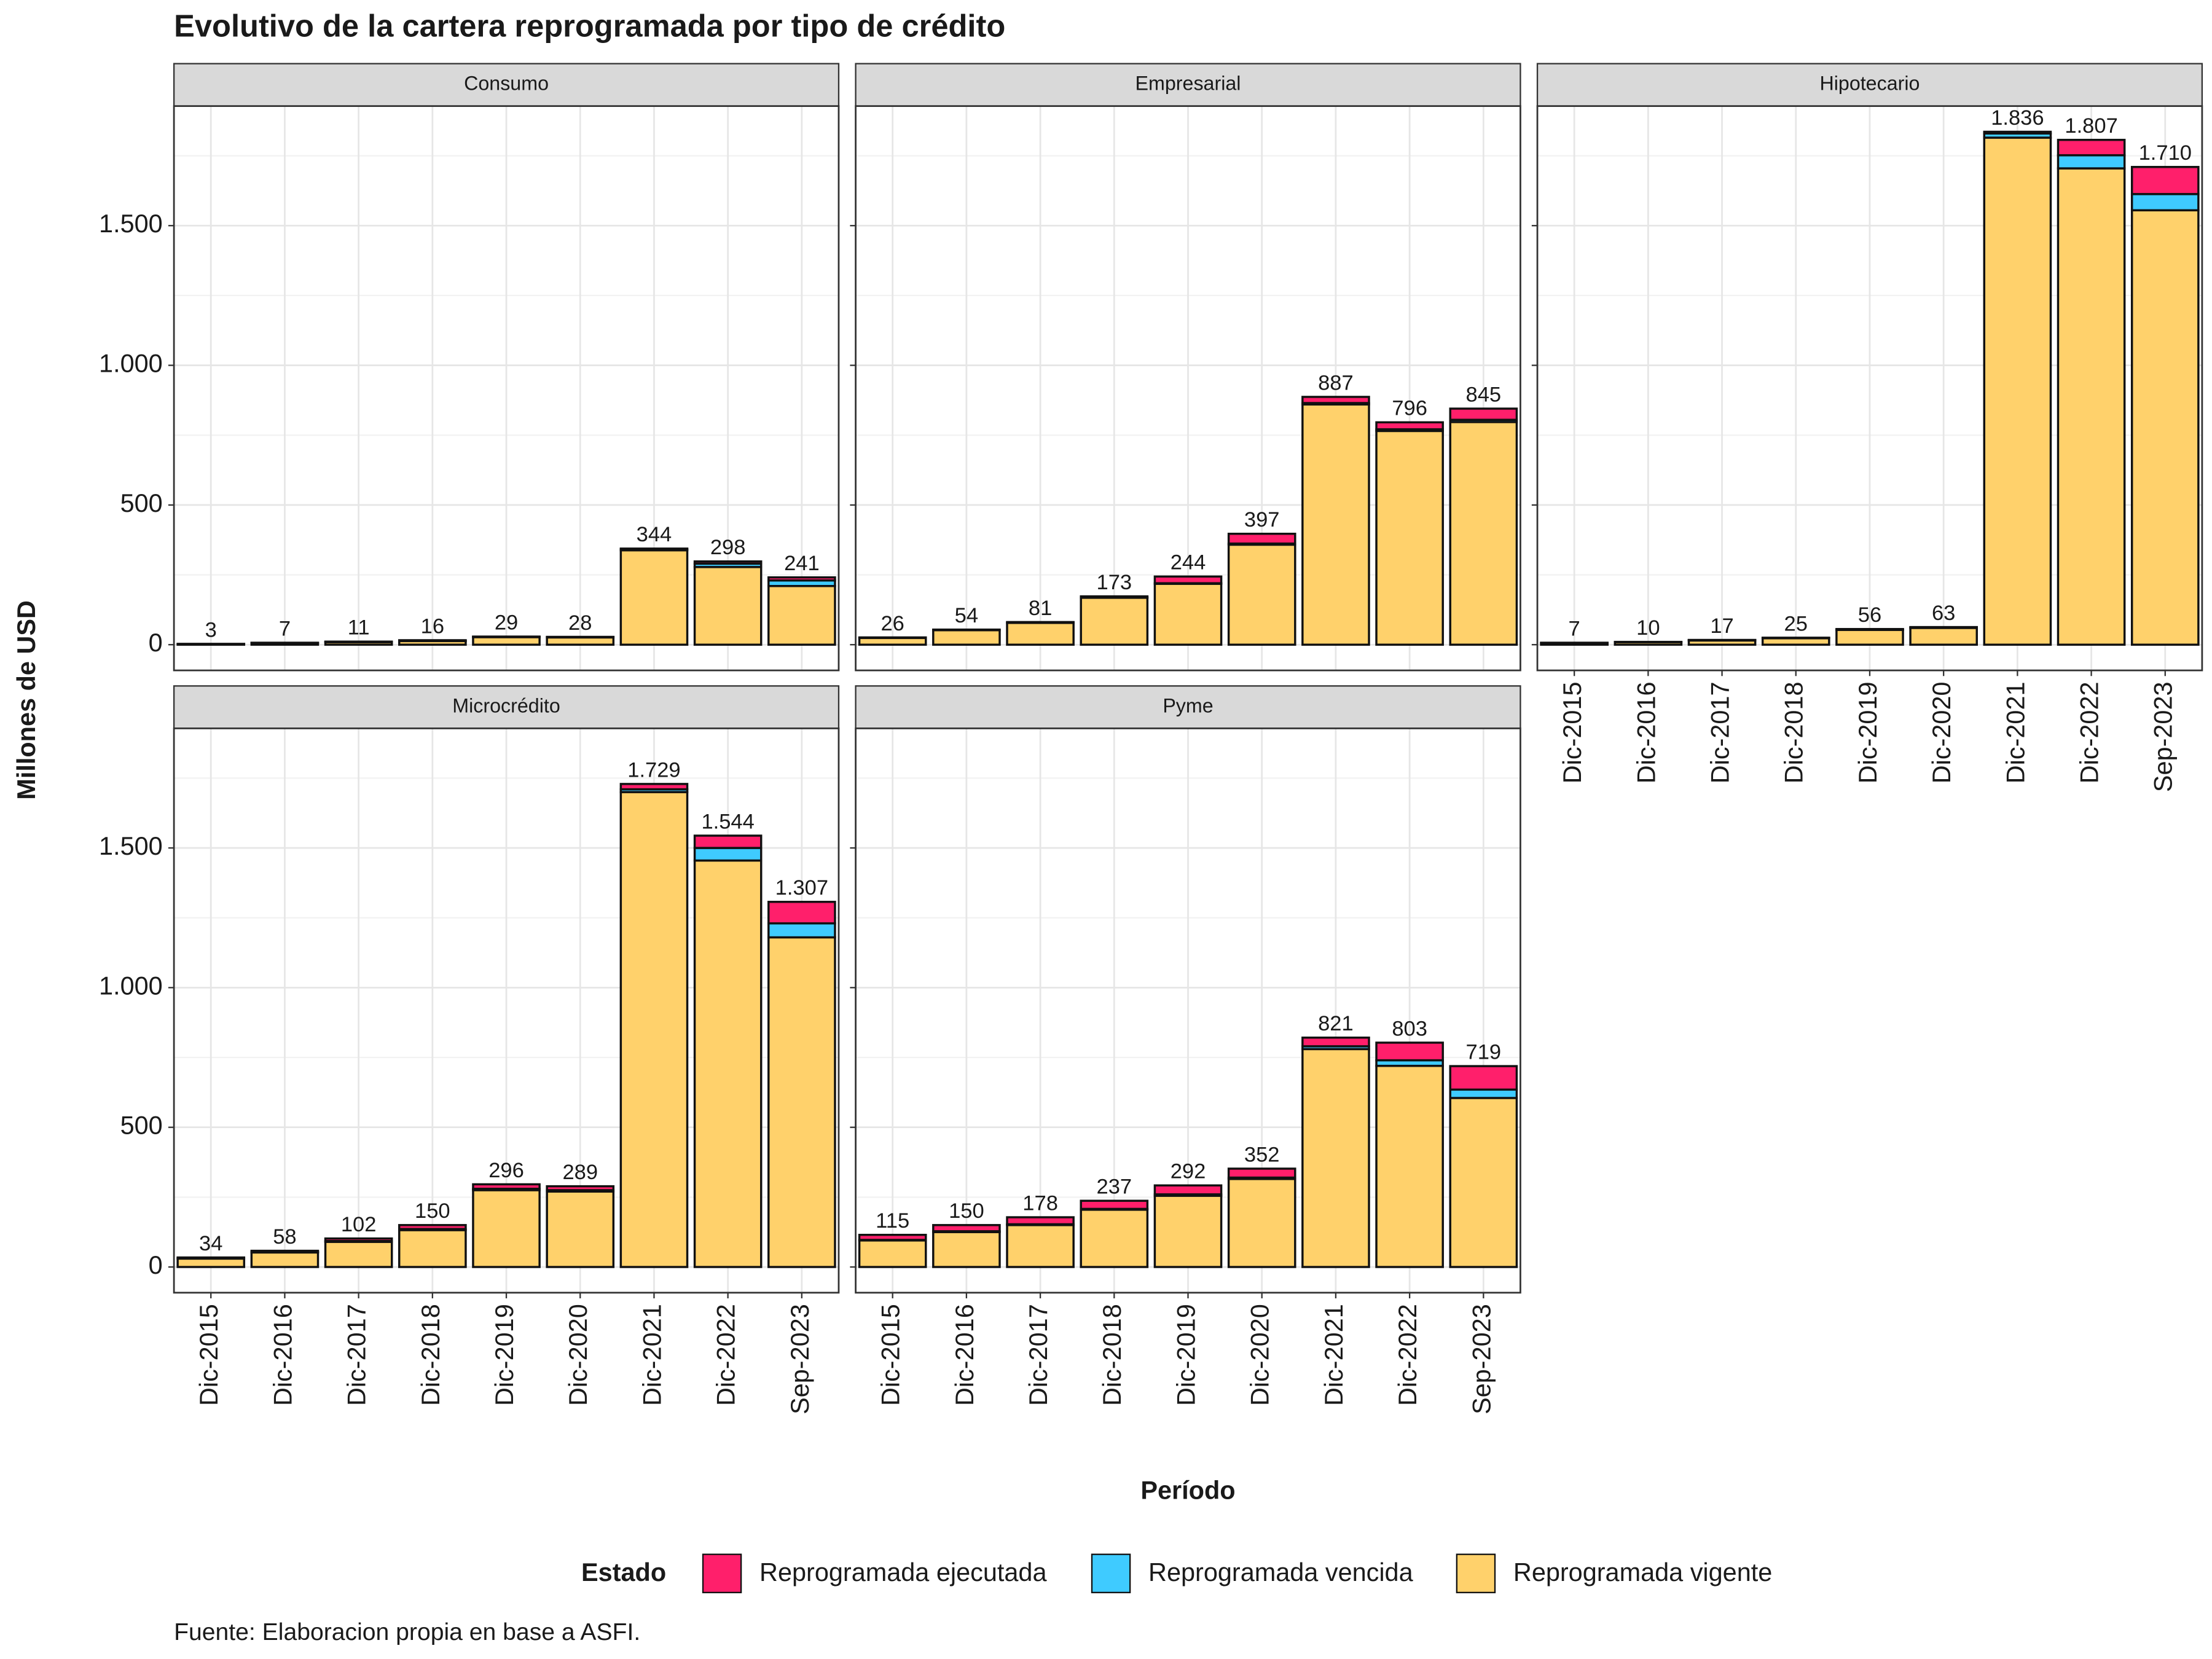  What do you see at coordinates (966, 615) in the screenshot?
I see `total-label: 54` at bounding box center [966, 615].